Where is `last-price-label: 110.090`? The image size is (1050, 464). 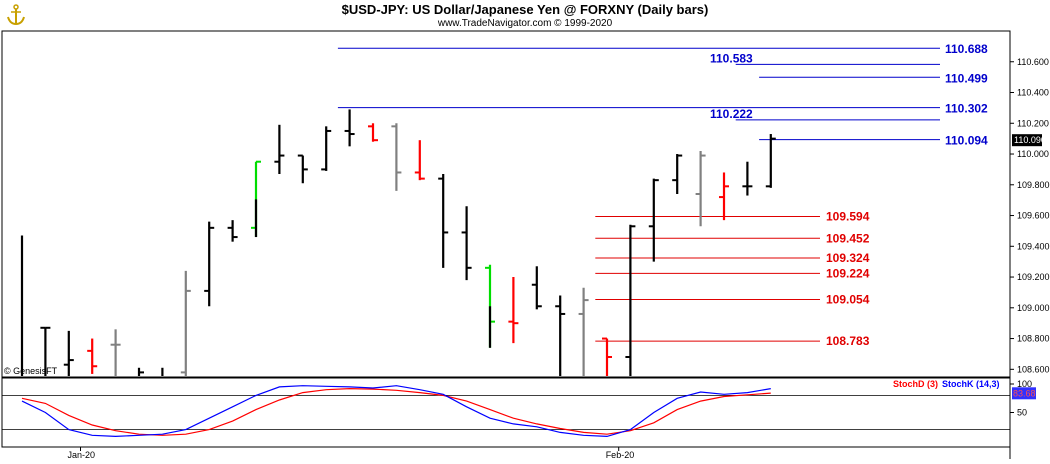 last-price-label: 110.090 is located at coordinates (1030, 140).